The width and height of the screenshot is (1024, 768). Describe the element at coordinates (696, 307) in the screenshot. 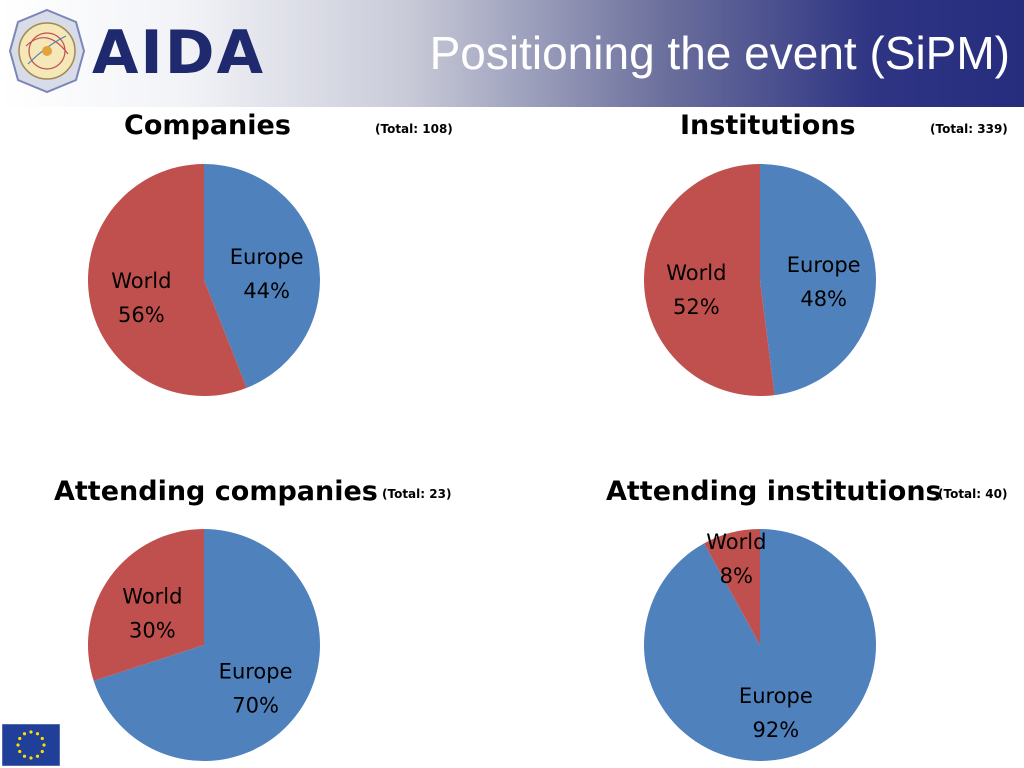

I see `slice-percent-world: 52%` at that location.